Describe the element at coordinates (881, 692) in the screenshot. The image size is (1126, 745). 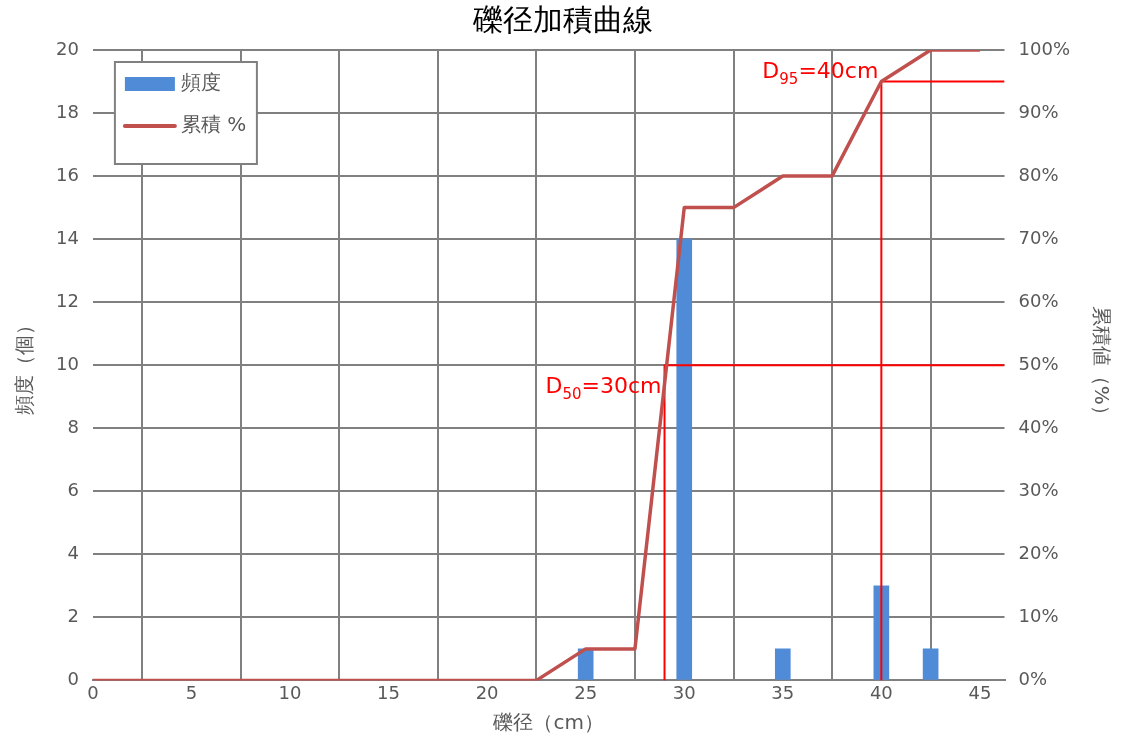
I see `x-tick-label: 40` at that location.